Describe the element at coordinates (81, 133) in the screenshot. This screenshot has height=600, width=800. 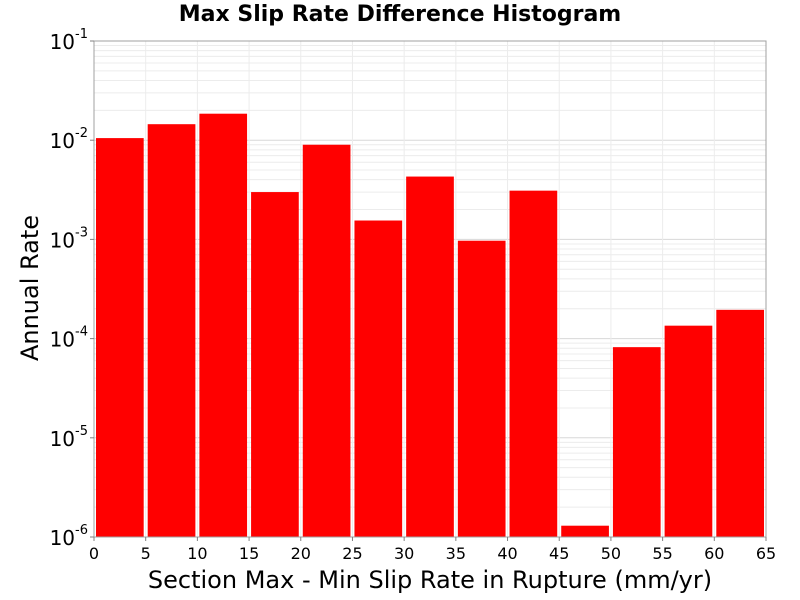
I see `y-tick-exponent: -2` at that location.